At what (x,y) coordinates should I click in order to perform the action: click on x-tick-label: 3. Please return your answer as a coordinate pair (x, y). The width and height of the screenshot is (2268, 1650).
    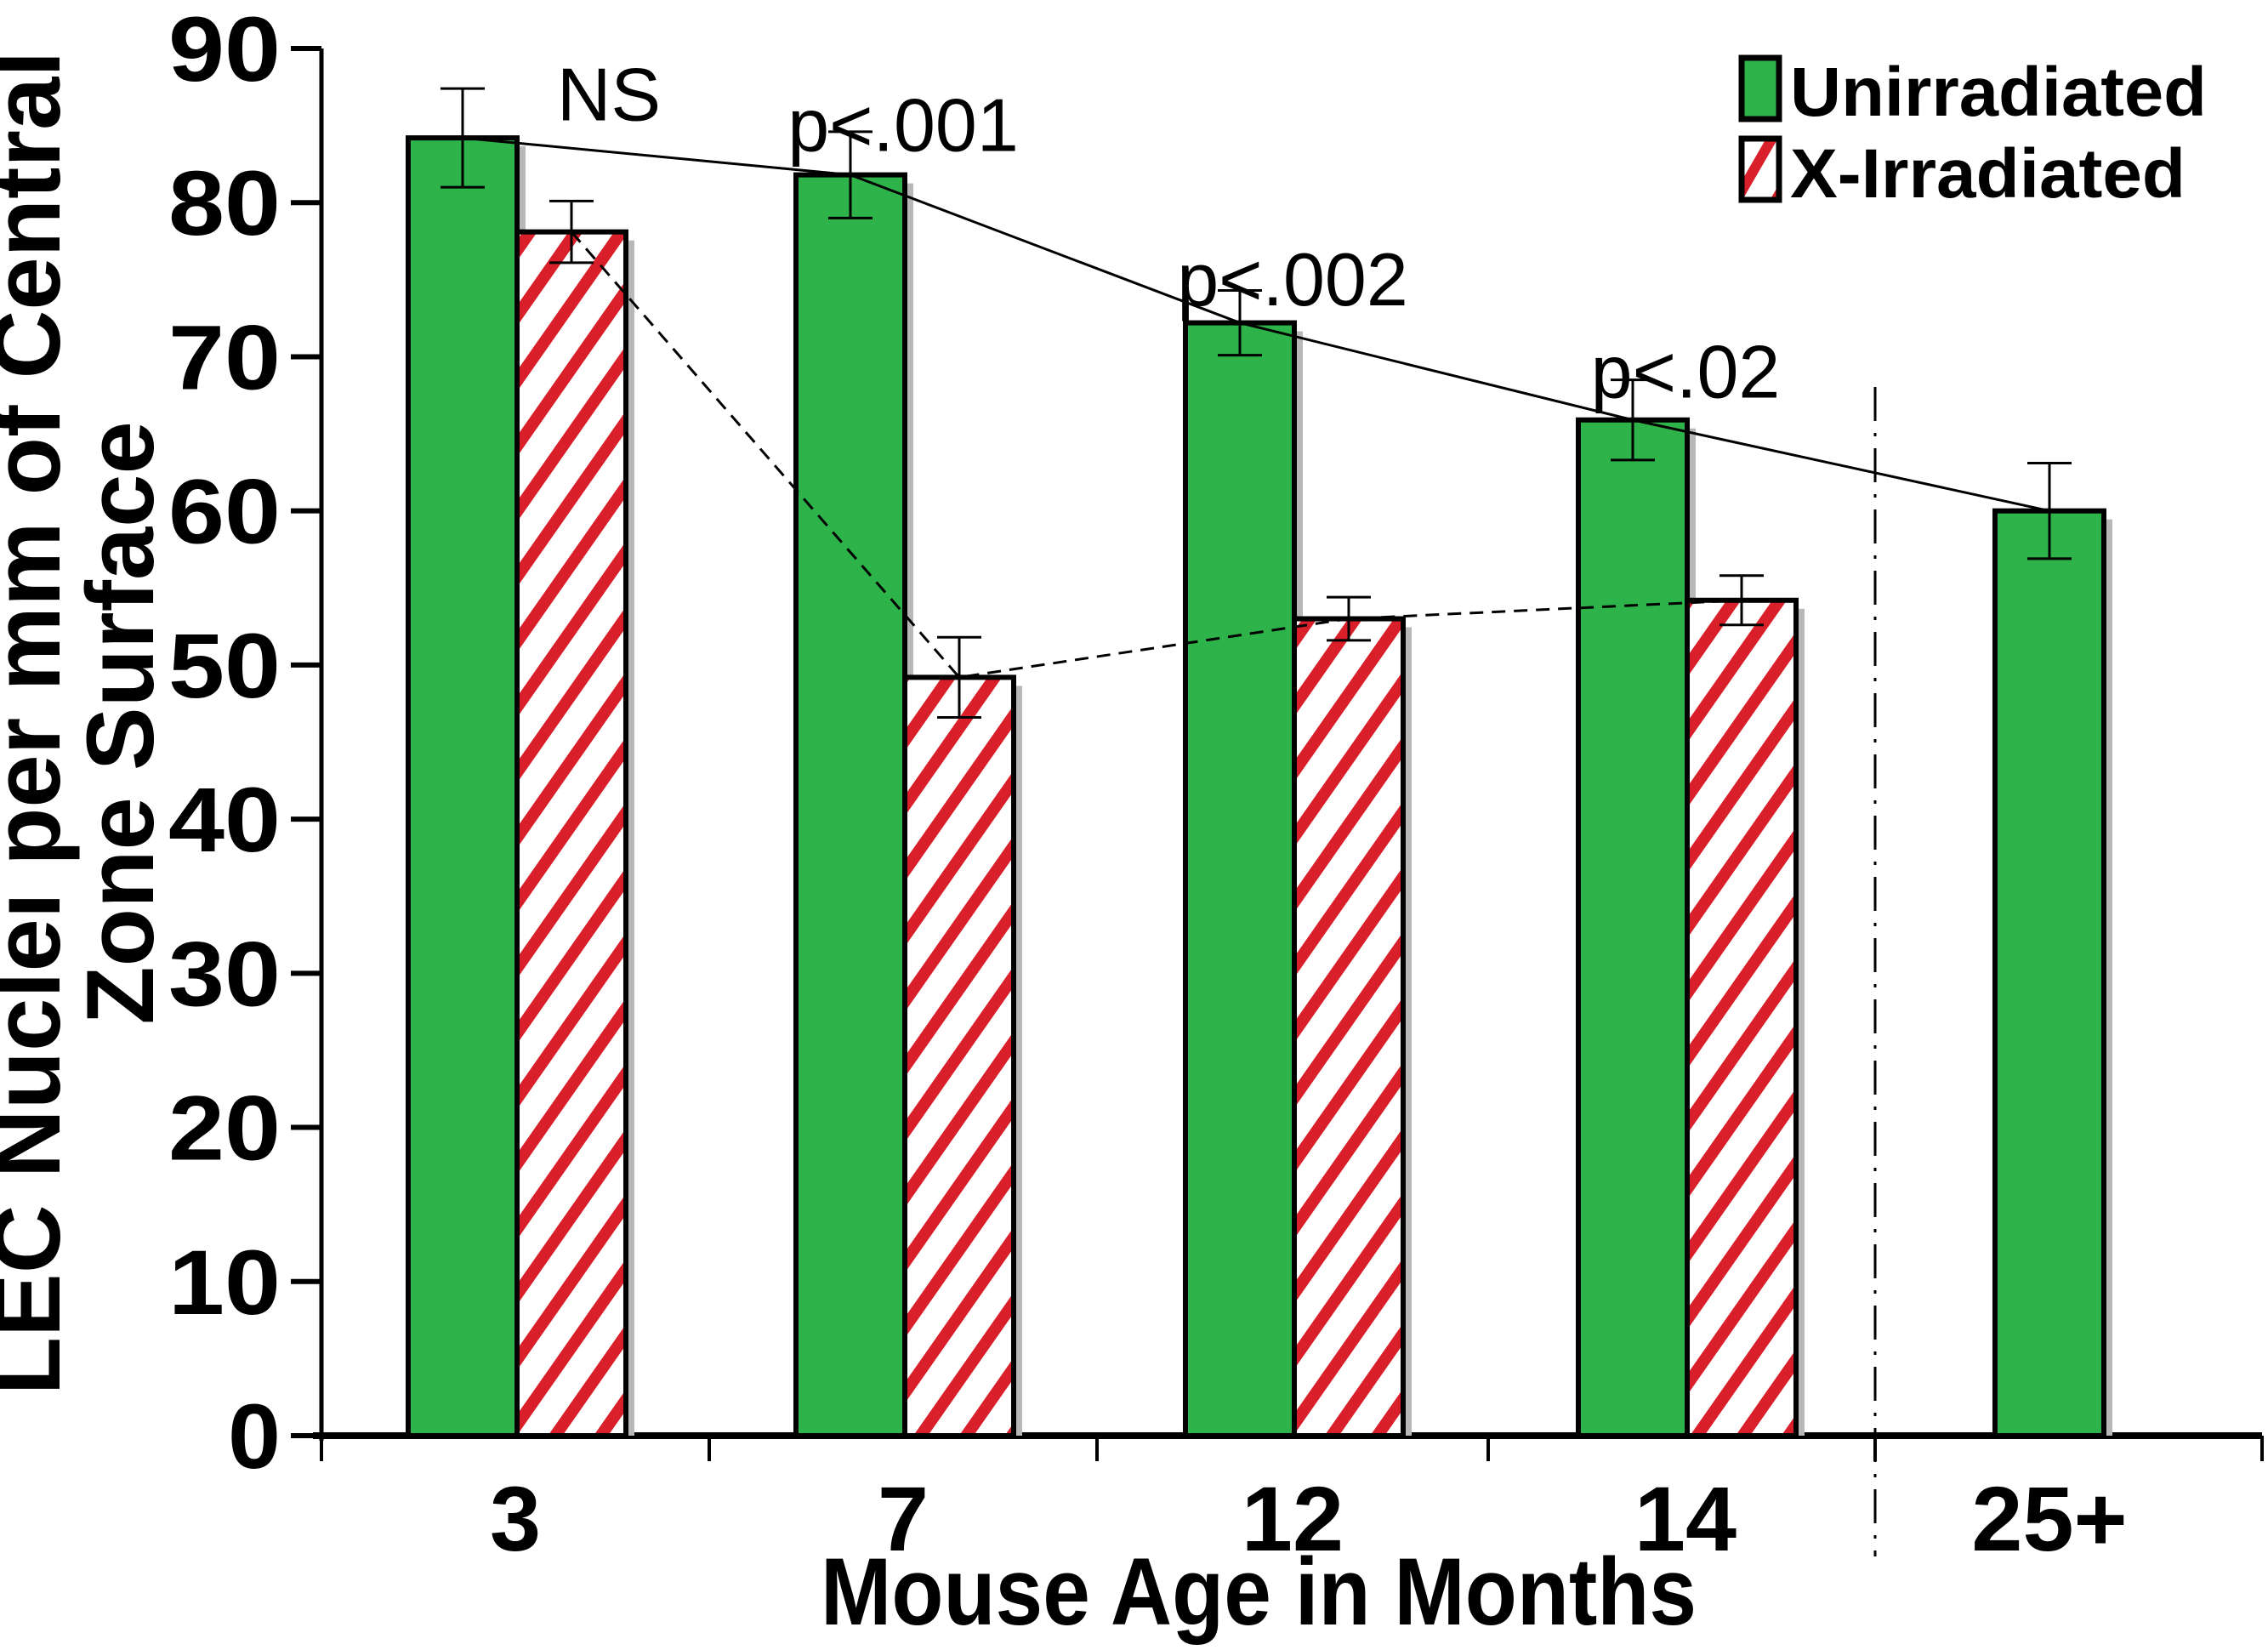
    Looking at the image, I should click on (515, 1518).